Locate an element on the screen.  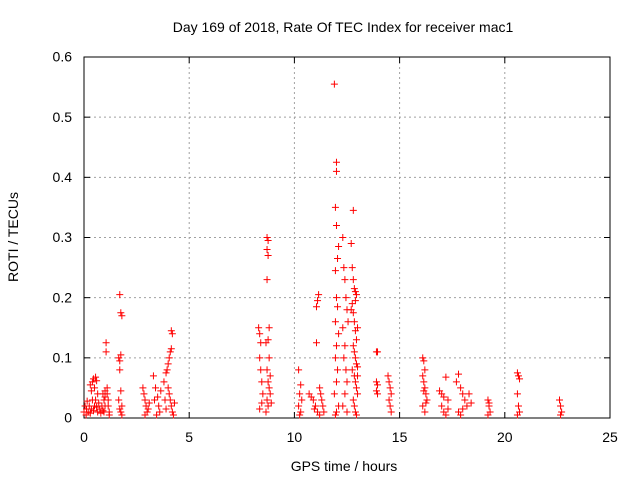
y-tick-label: 0.6 is located at coordinates (63, 57).